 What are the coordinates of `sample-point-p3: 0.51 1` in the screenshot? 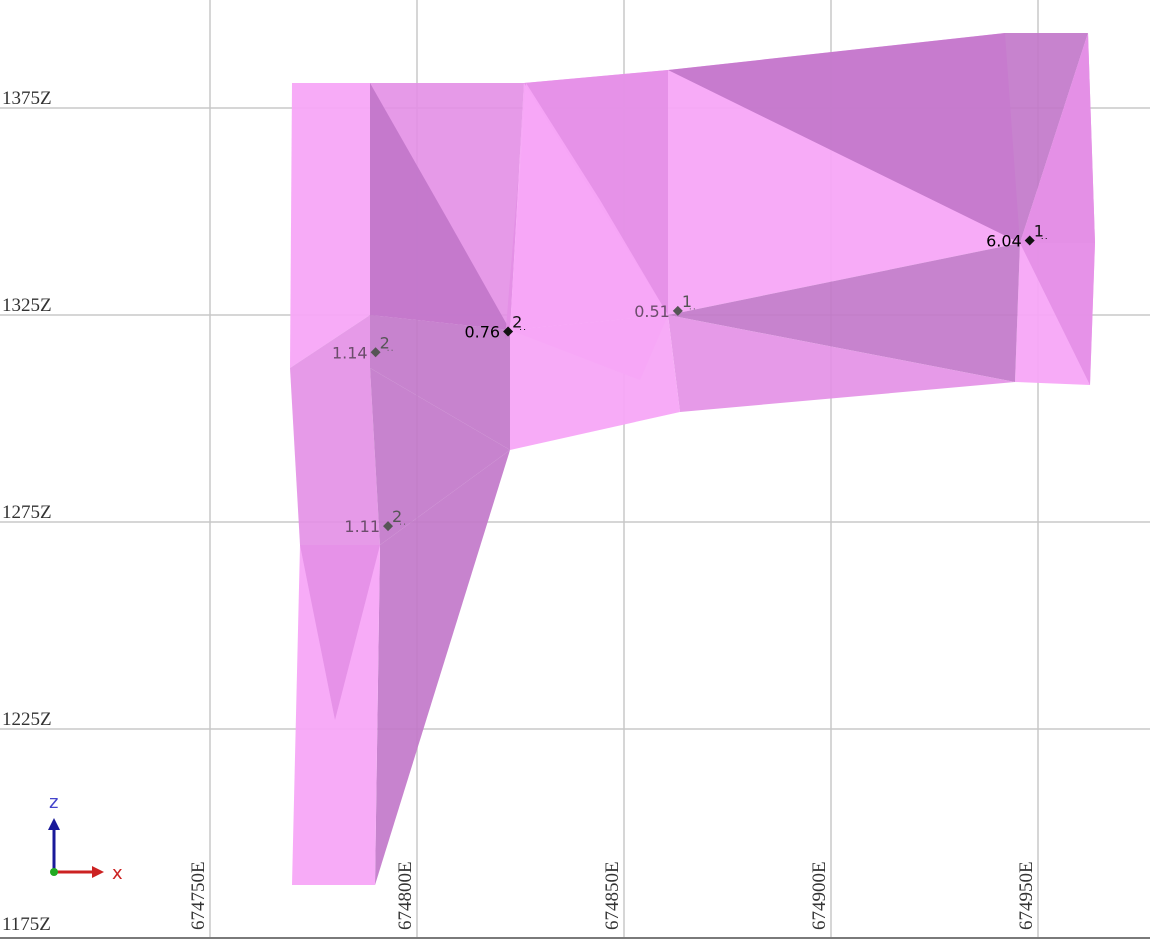 It's located at (666, 306).